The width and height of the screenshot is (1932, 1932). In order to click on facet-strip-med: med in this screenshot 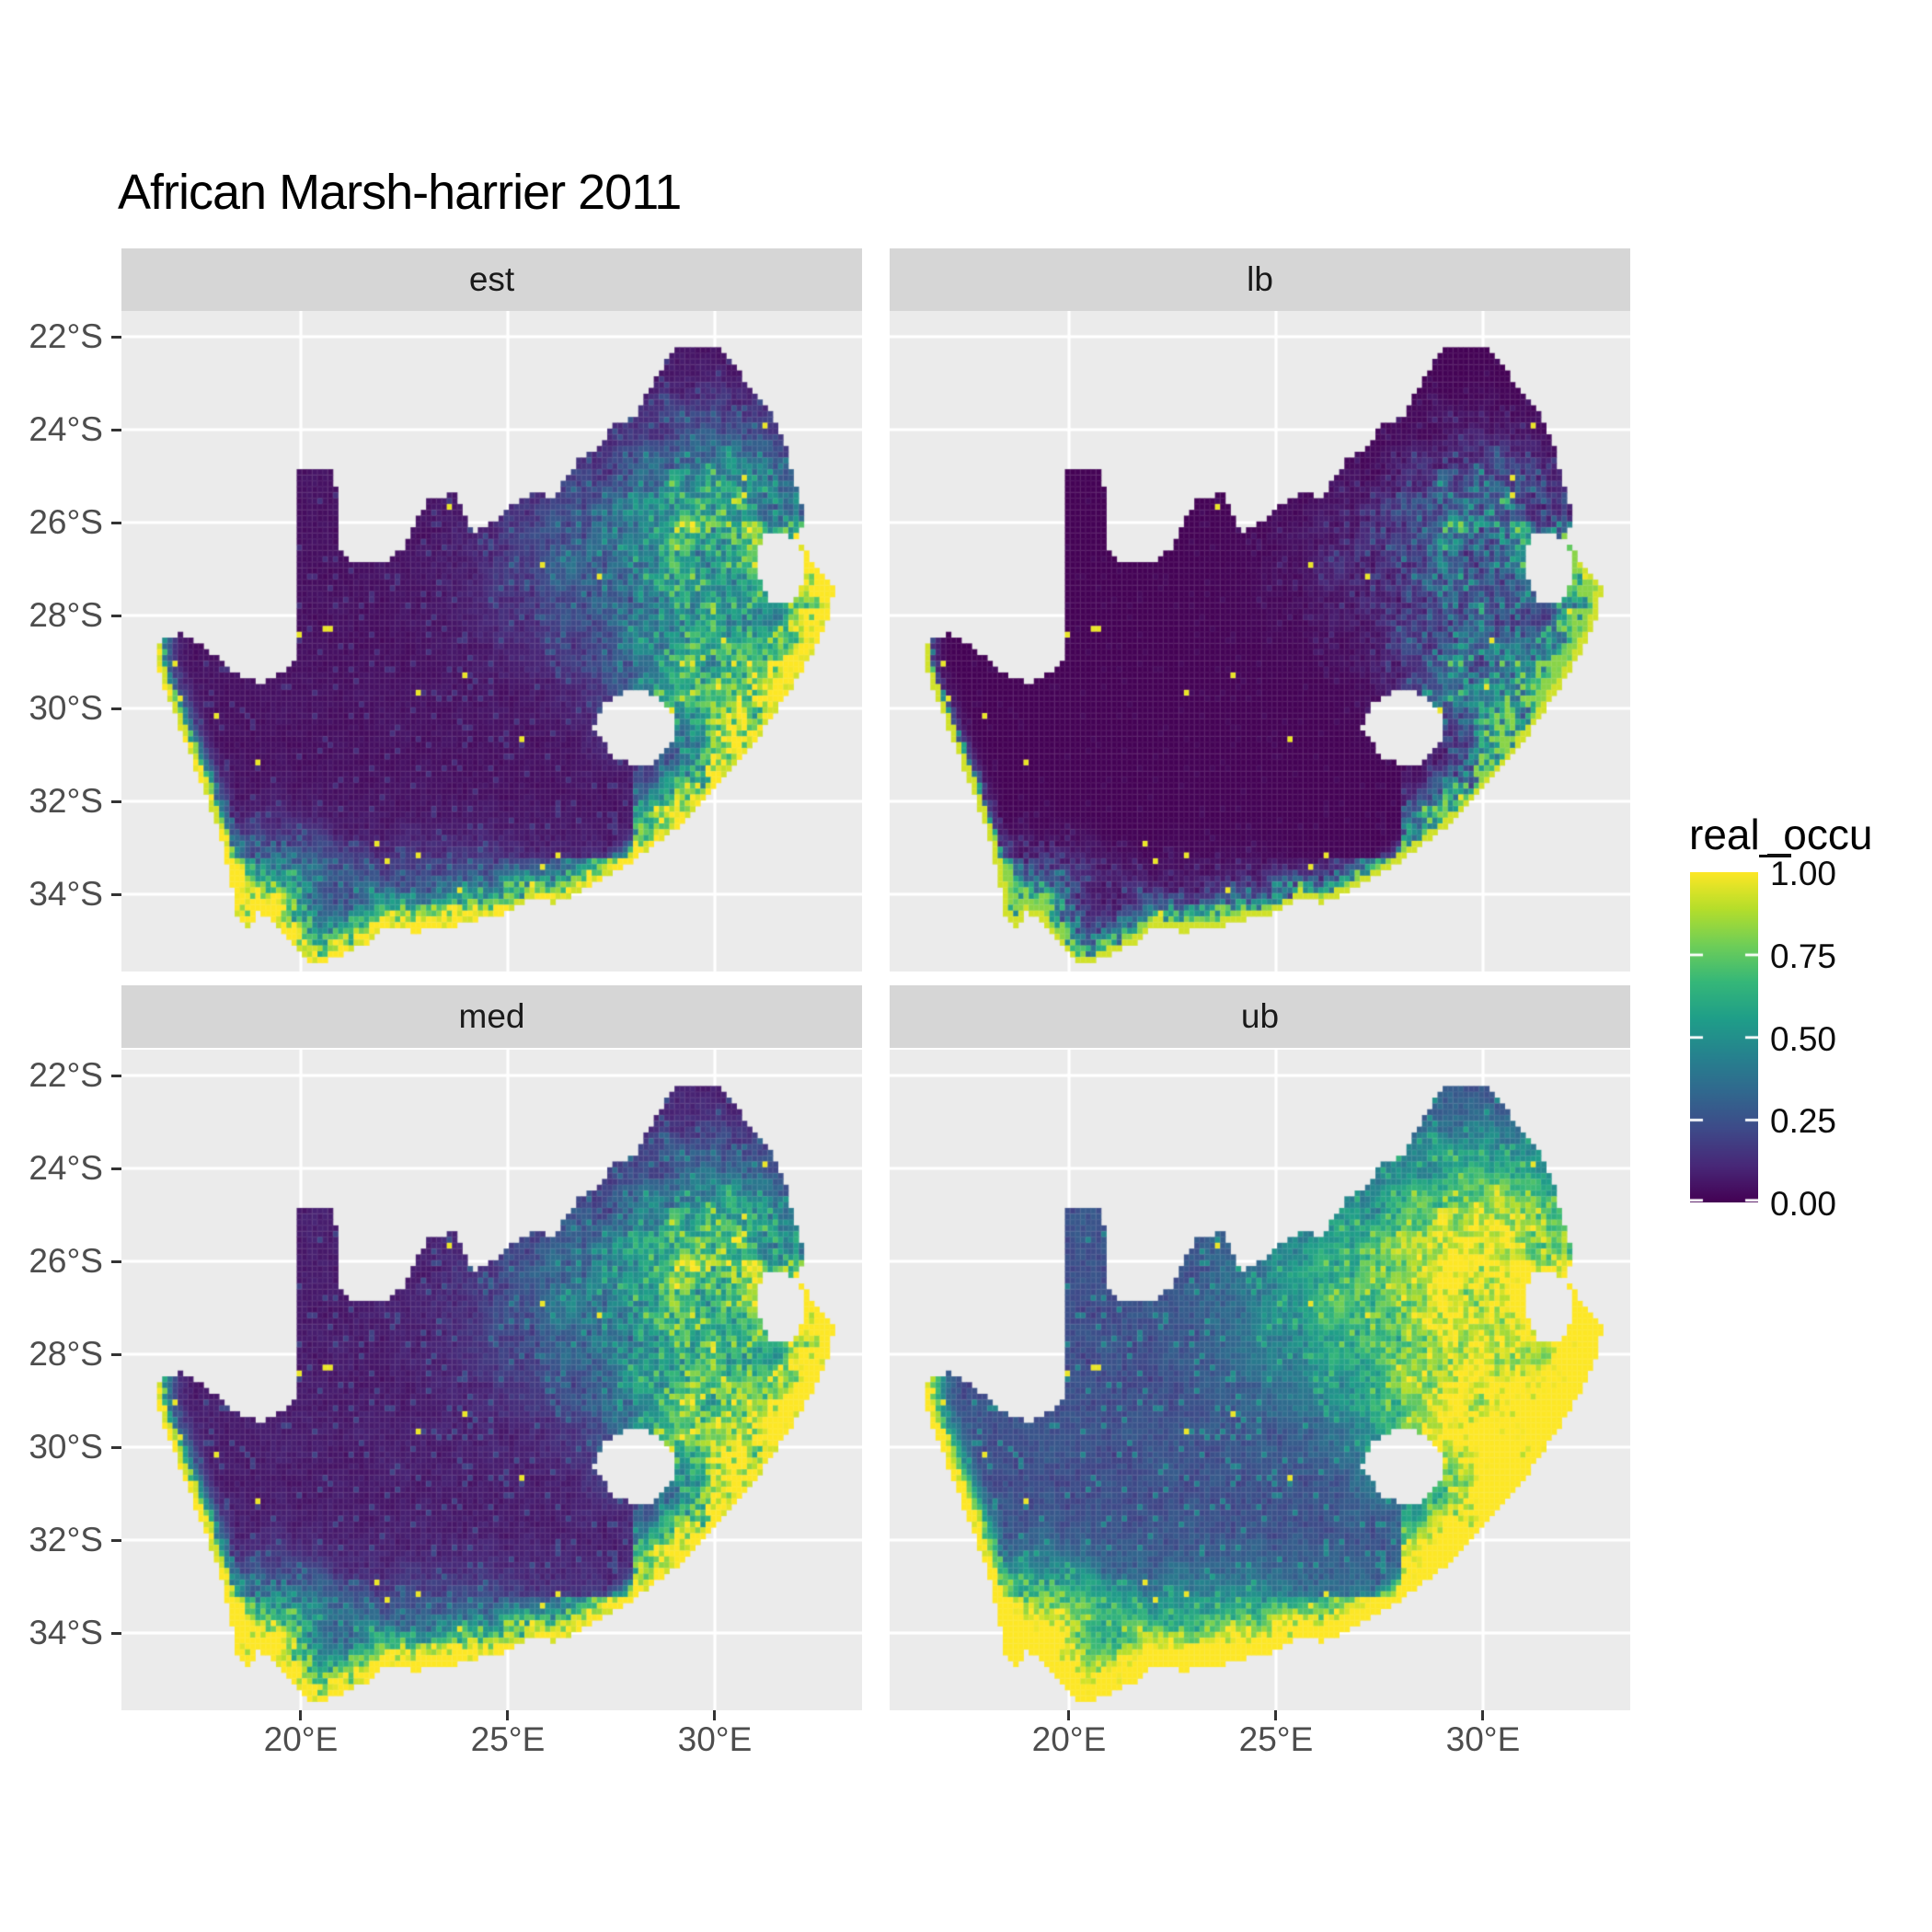, I will do `click(492, 1016)`.